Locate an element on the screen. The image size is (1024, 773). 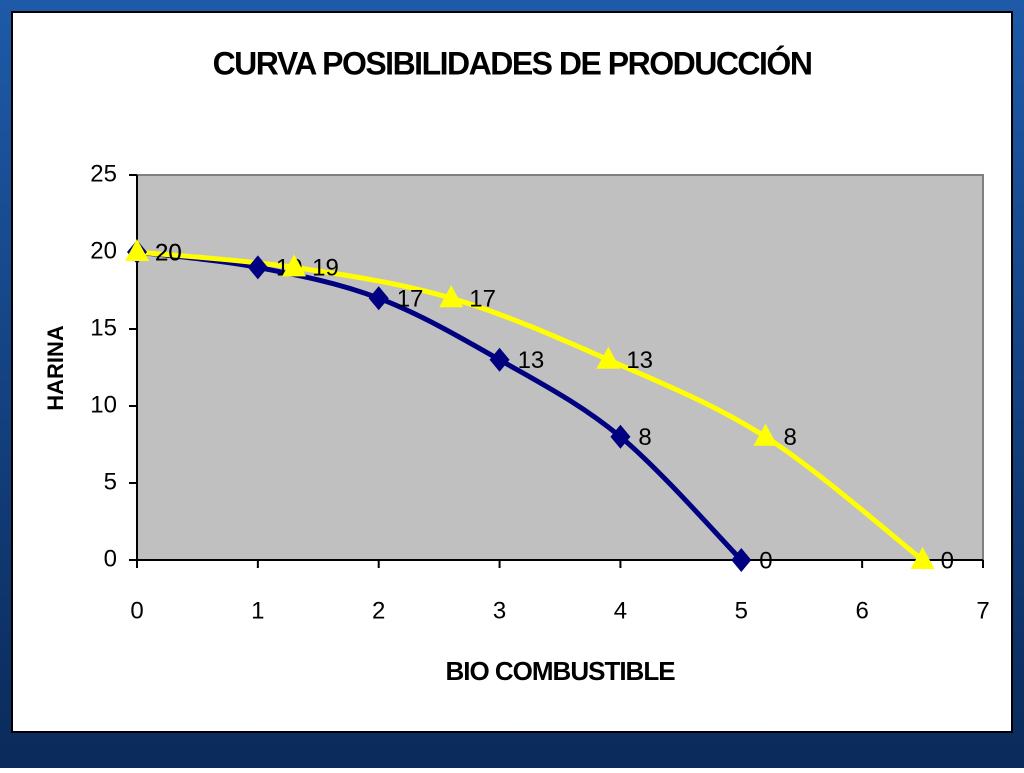
y-tick-label: 5 is located at coordinates (110, 481).